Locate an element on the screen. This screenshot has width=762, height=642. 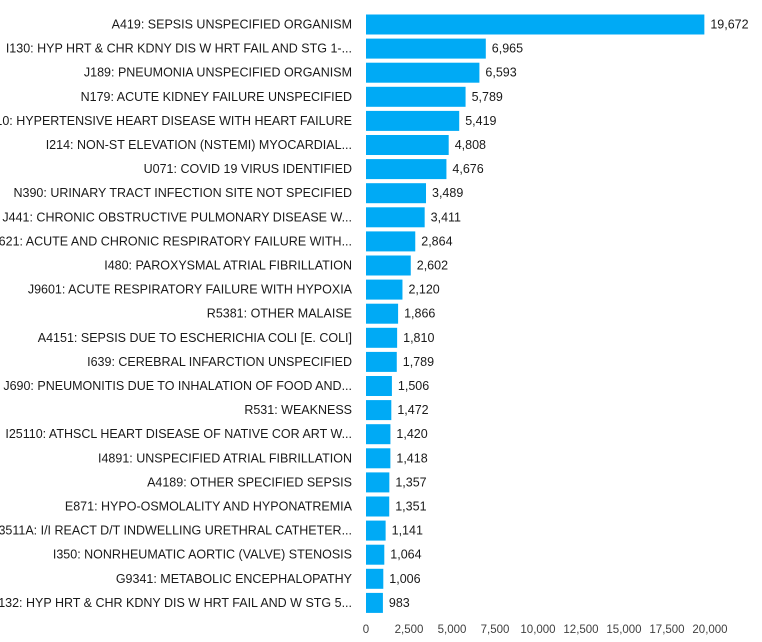
data-label: 1,357 is located at coordinates (410, 482).